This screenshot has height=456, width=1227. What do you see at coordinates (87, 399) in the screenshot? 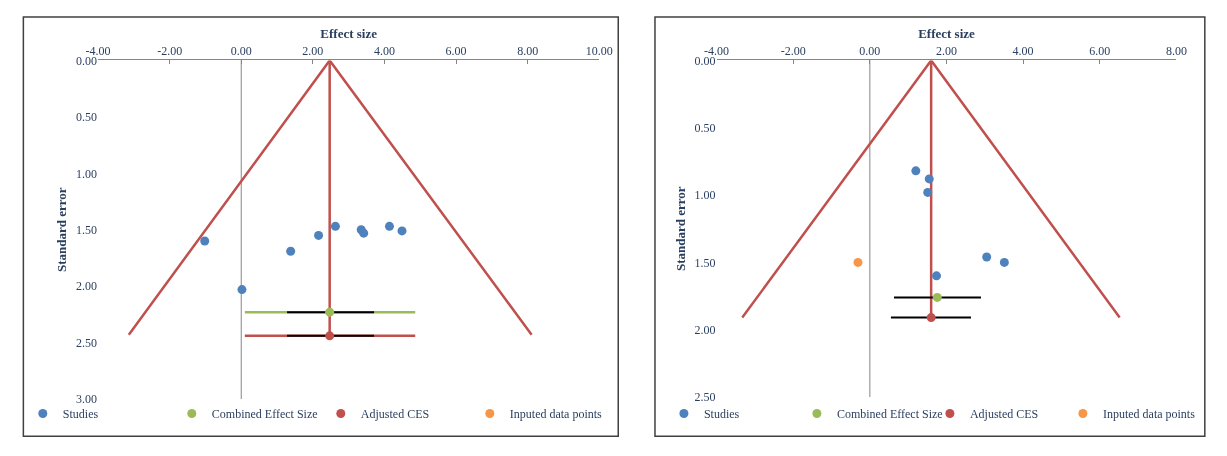
I see `y-tick-label: 3.00` at bounding box center [87, 399].